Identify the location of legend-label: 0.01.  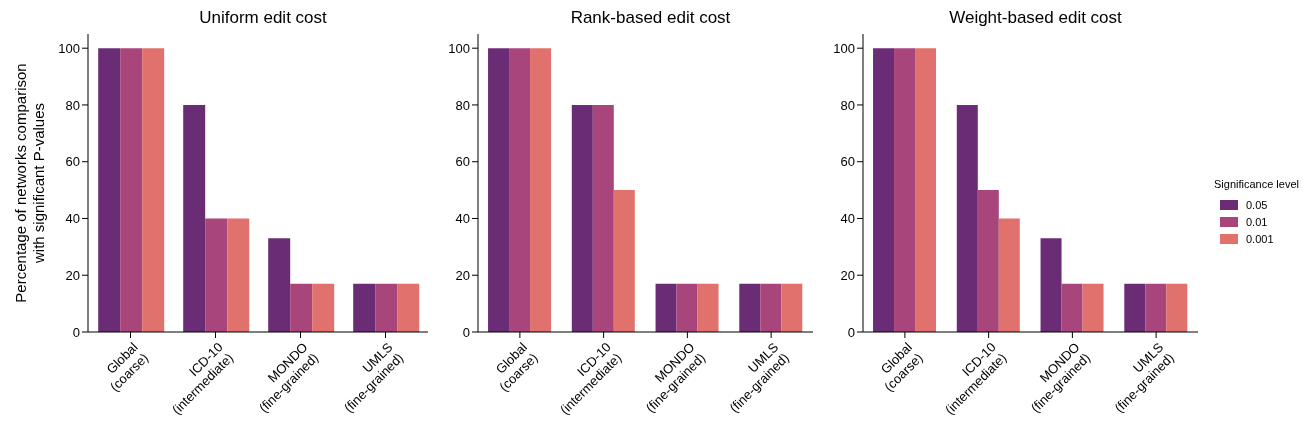
(1257, 221).